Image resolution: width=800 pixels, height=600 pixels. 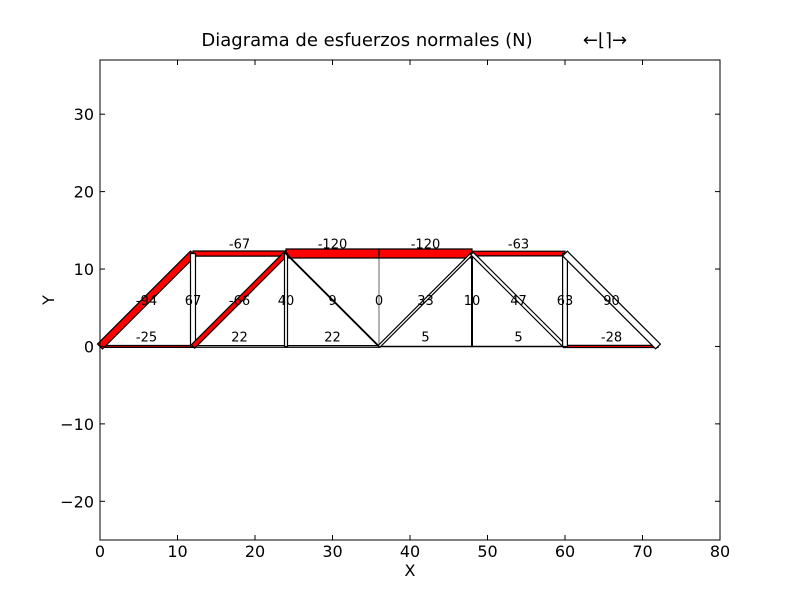 I want to click on member-force-label-14: 40, so click(x=286, y=301).